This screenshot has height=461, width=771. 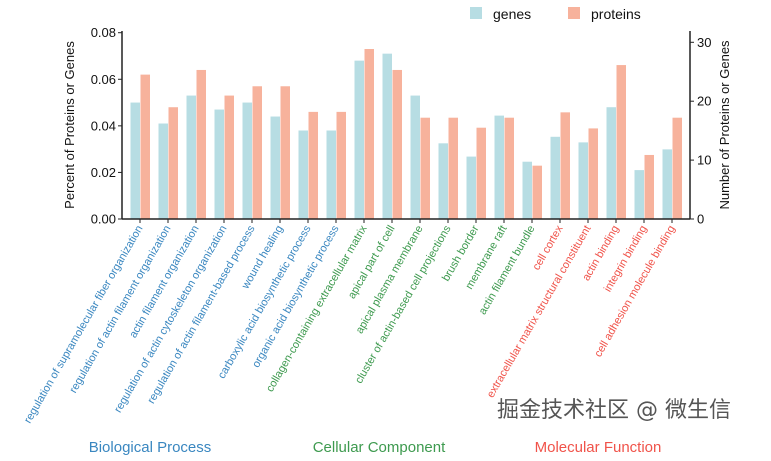 What do you see at coordinates (704, 42) in the screenshot?
I see `y-tick-label-right: 30` at bounding box center [704, 42].